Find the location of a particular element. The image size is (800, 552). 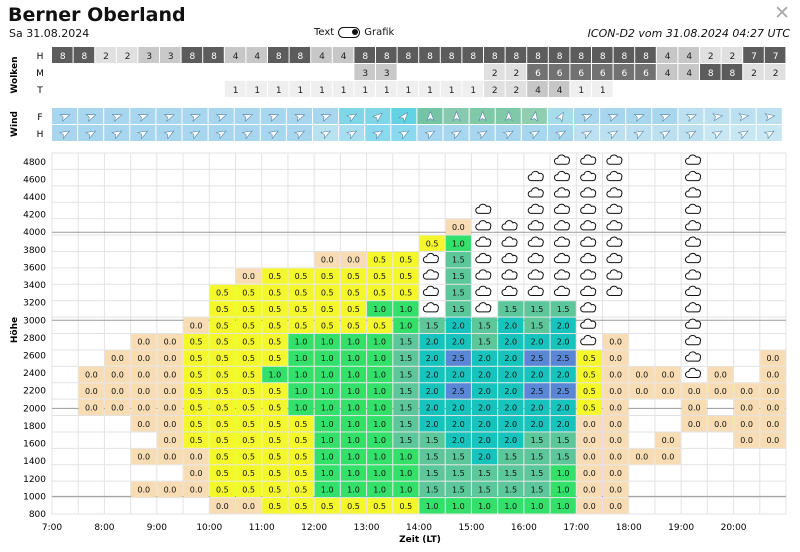

view-toggle: Text Grafik is located at coordinates (354, 32).